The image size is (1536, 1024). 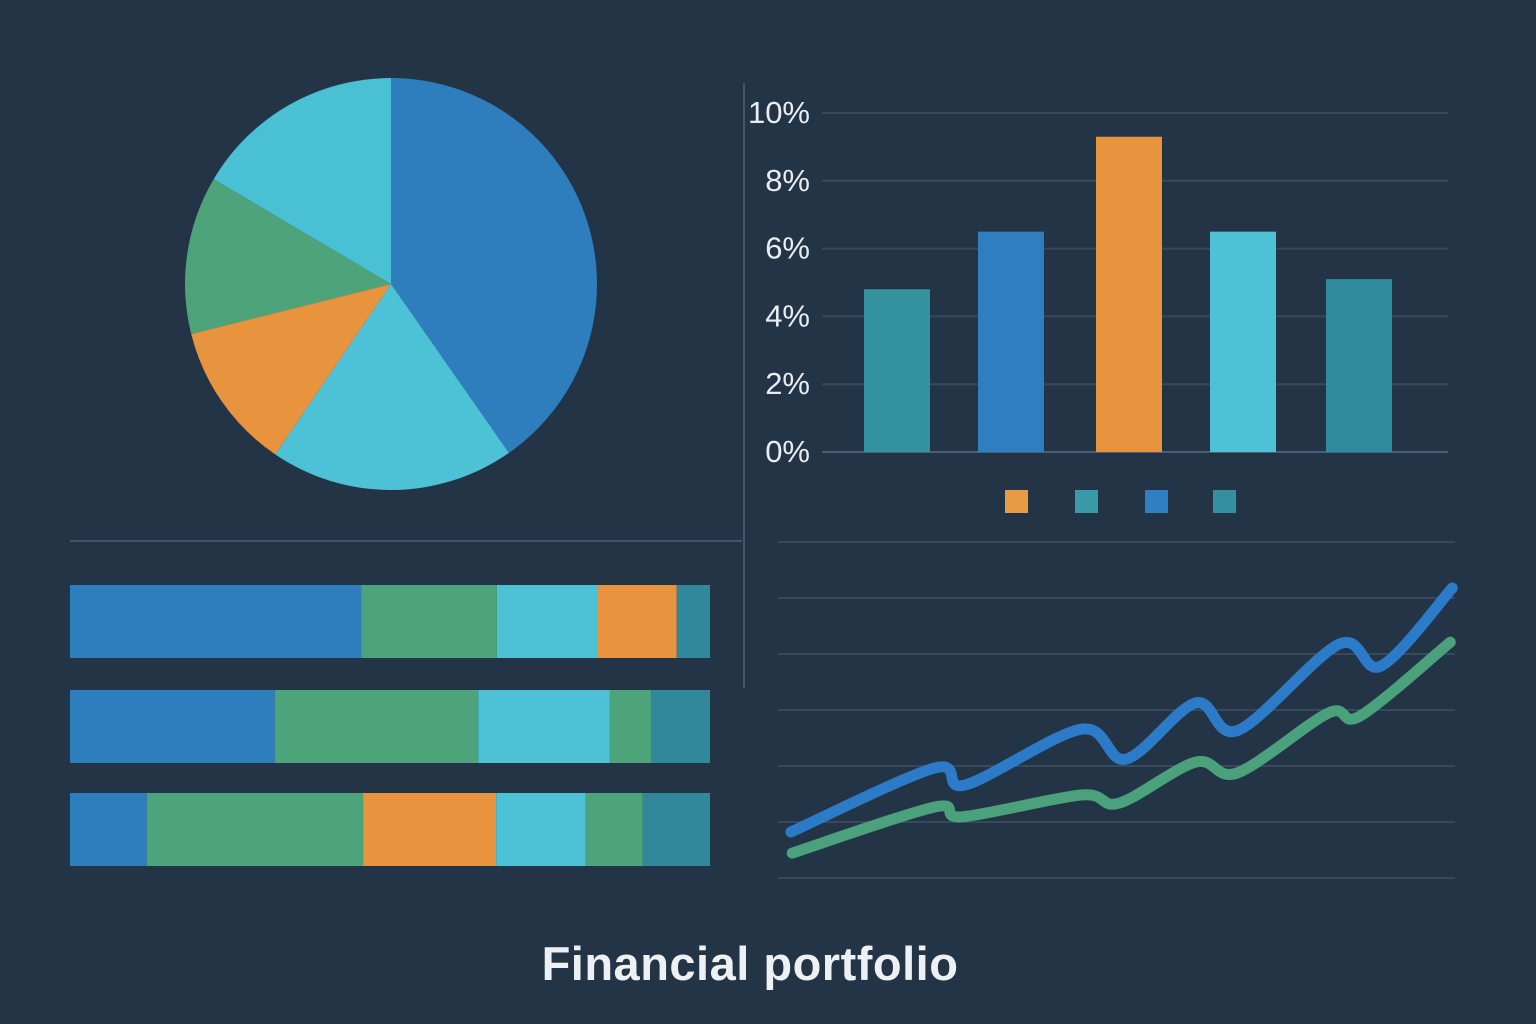 I want to click on y-axis-tick-label: 0%, so click(x=787, y=451).